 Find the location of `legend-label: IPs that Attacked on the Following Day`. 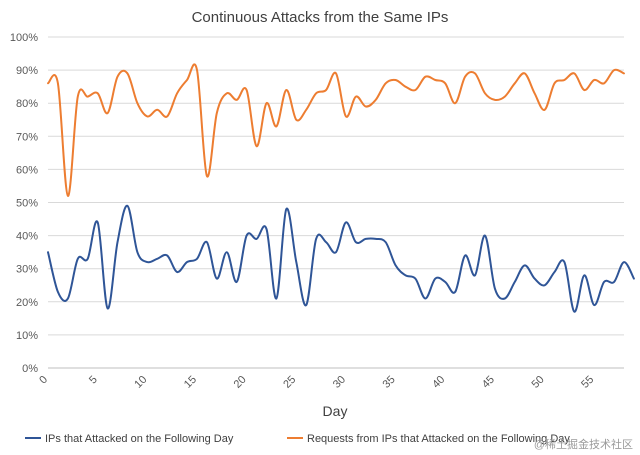

legend-label: IPs that Attacked on the Following Day is located at coordinates (139, 439).